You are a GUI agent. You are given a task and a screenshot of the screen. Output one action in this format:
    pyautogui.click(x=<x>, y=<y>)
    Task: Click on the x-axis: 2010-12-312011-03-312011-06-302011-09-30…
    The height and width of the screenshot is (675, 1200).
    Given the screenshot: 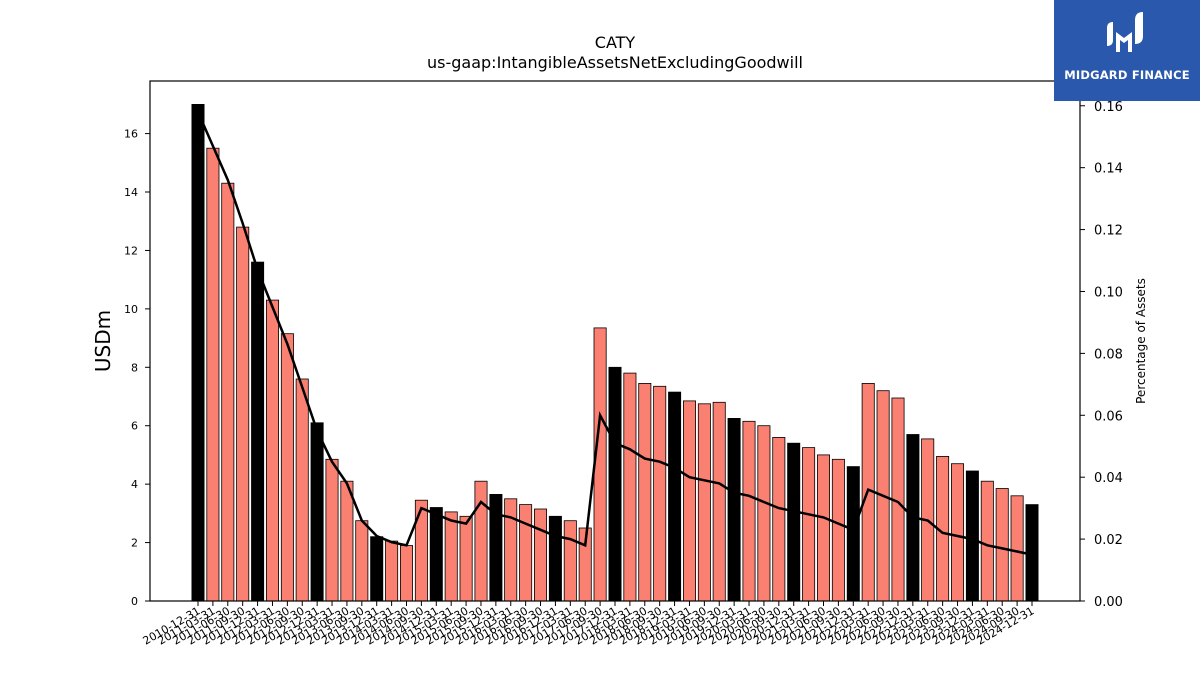 What is the action you would take?
    pyautogui.click(x=589, y=624)
    